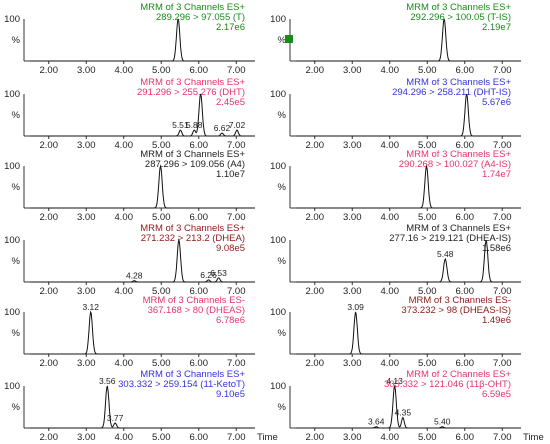  I want to click on peak-label: 6.26, so click(208, 275).